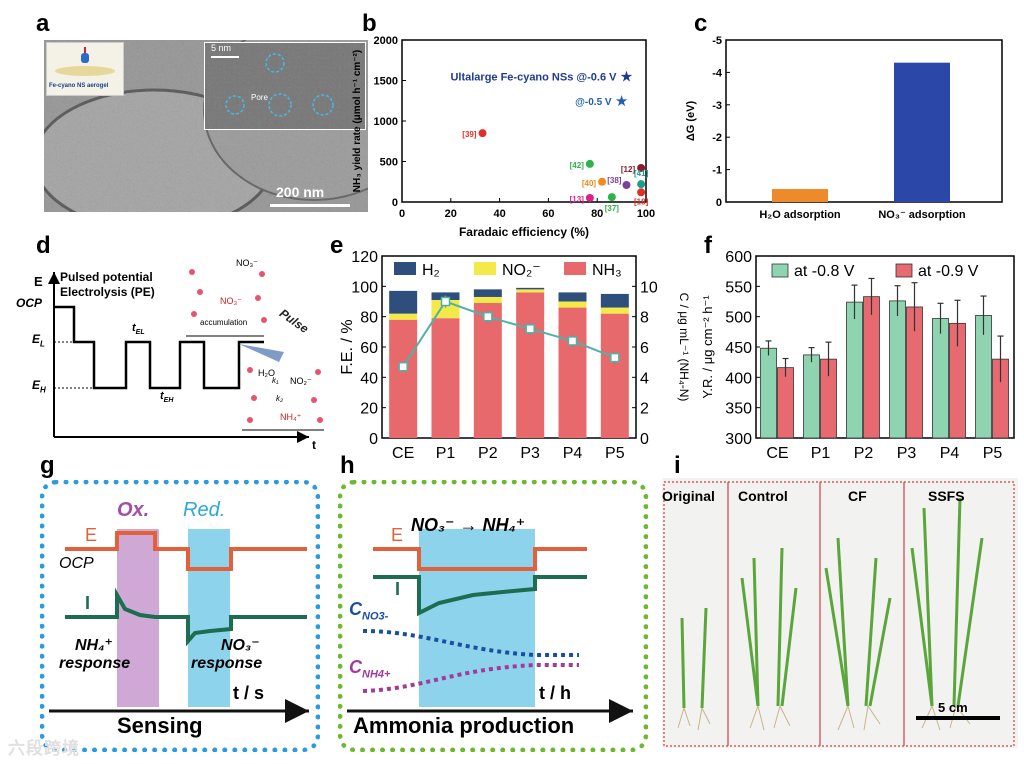 This screenshot has width=1024, height=764. What do you see at coordinates (524, 232) in the screenshot?
I see `b-xlabel: Faradaic efficiency (%)` at bounding box center [524, 232].